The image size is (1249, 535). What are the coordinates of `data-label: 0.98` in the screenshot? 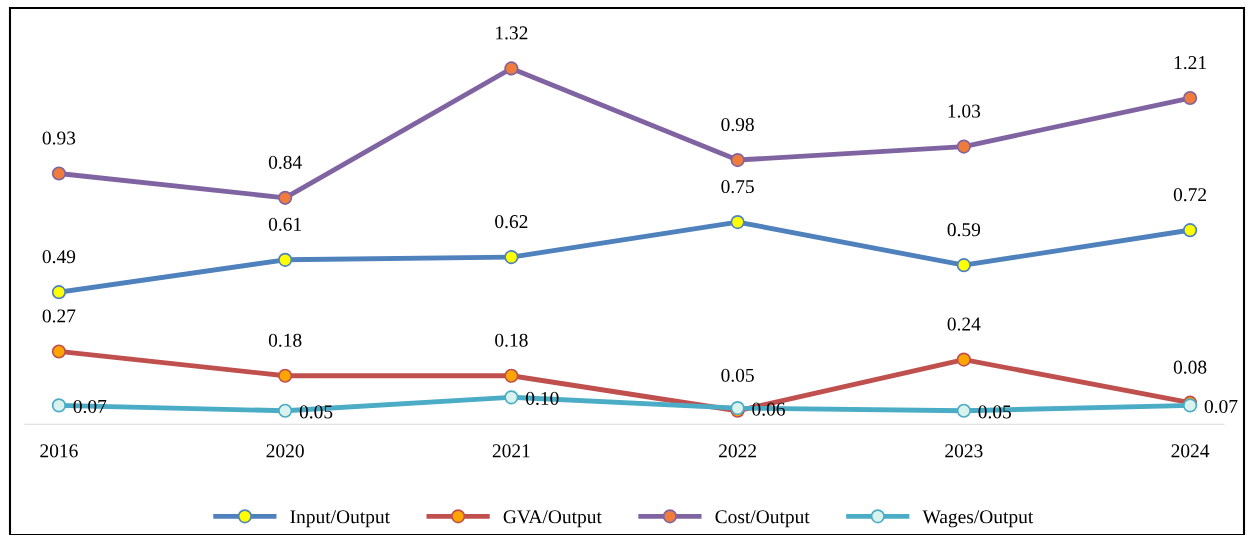 It's located at (737, 124).